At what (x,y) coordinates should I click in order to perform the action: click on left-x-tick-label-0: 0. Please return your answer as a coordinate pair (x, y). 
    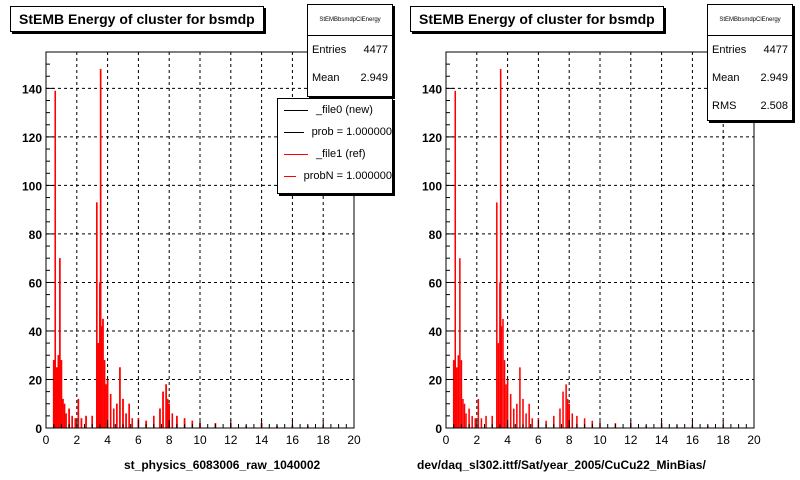
    Looking at the image, I should click on (46, 440).